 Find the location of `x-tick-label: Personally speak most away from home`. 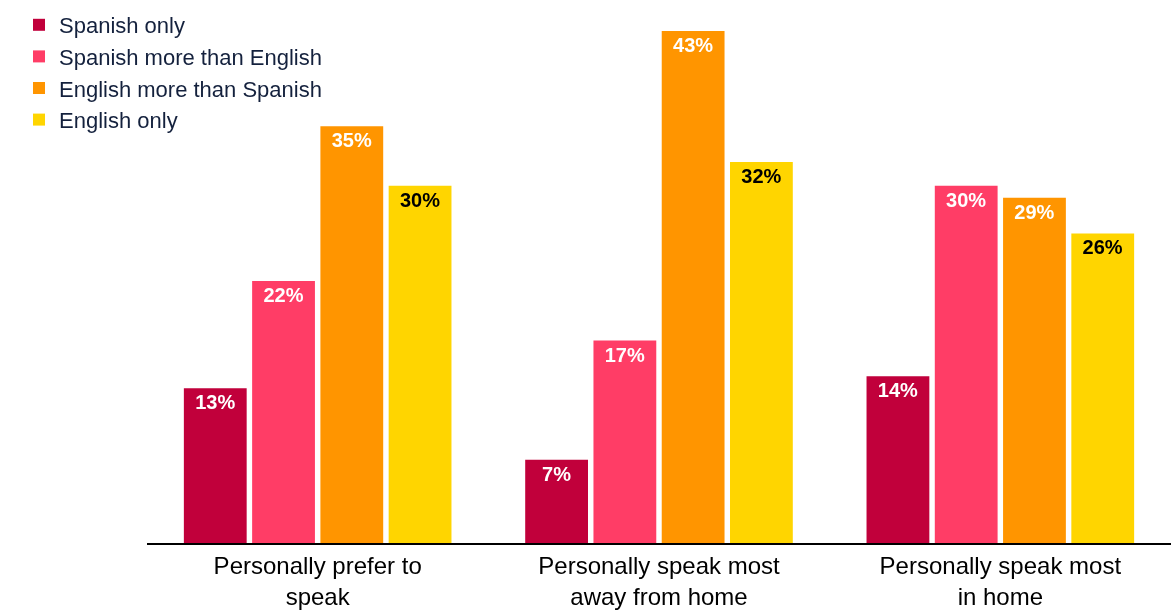

x-tick-label: Personally speak most away from home is located at coordinates (659, 580).